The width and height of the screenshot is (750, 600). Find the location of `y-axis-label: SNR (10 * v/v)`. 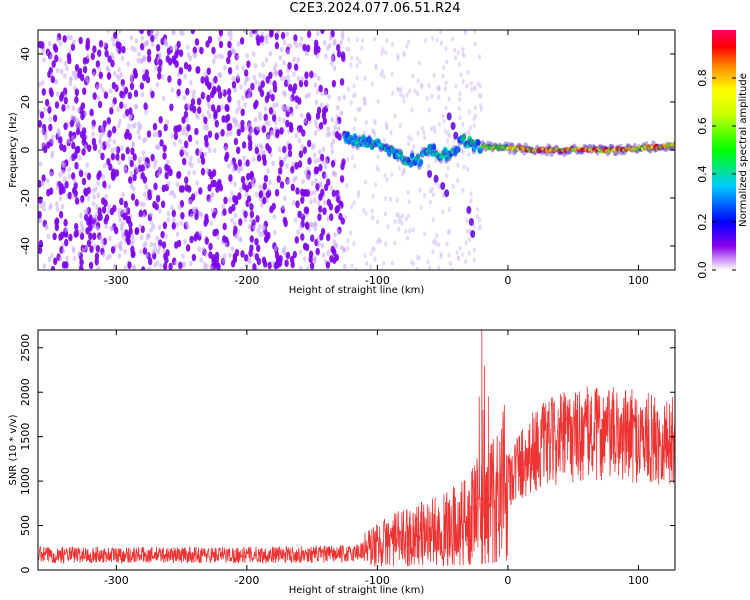

y-axis-label: SNR (10 * v/v) is located at coordinates (13, 449).